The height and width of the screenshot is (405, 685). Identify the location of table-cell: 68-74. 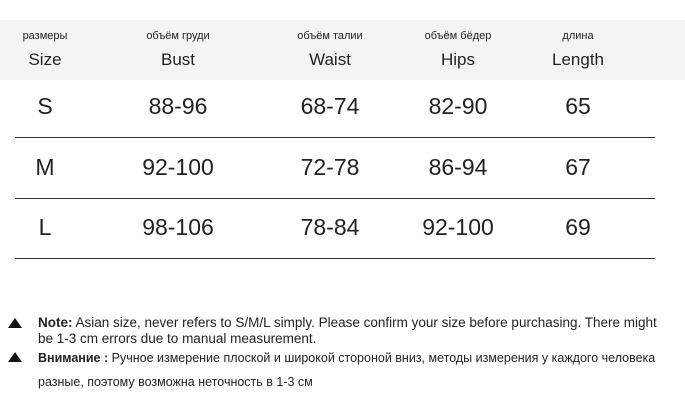
(330, 106).